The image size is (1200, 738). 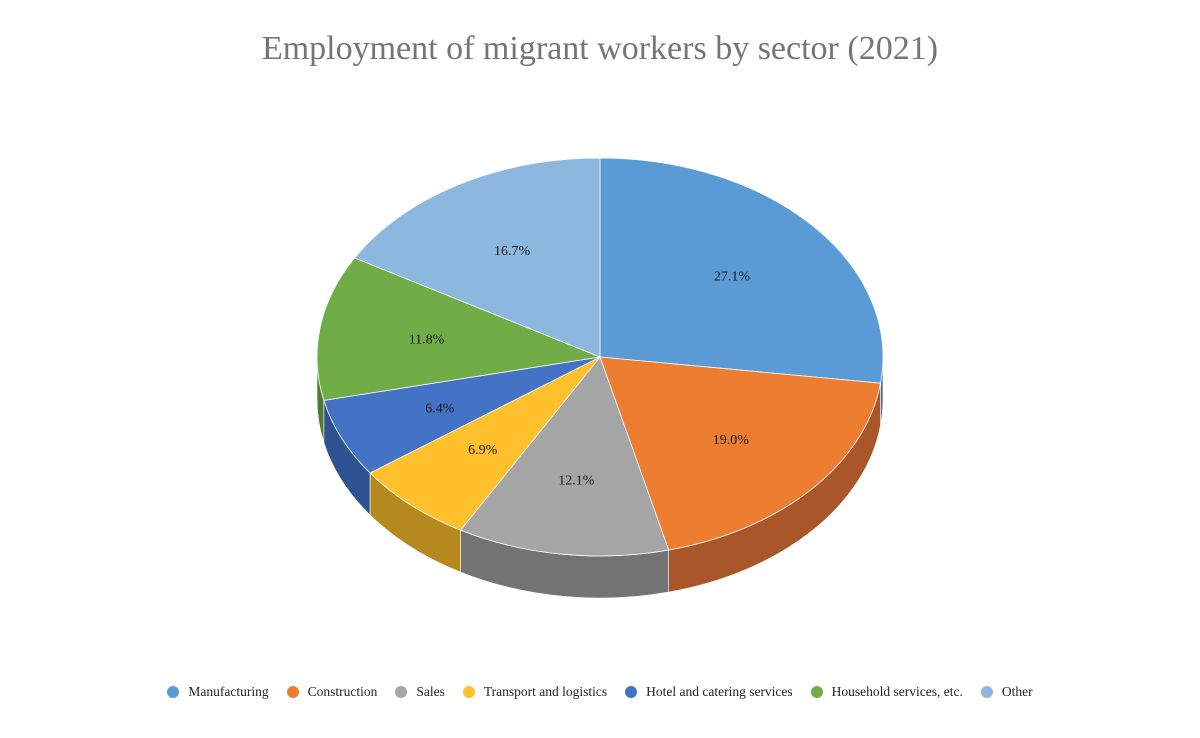 I want to click on legend-item-sales: Sales, so click(x=420, y=692).